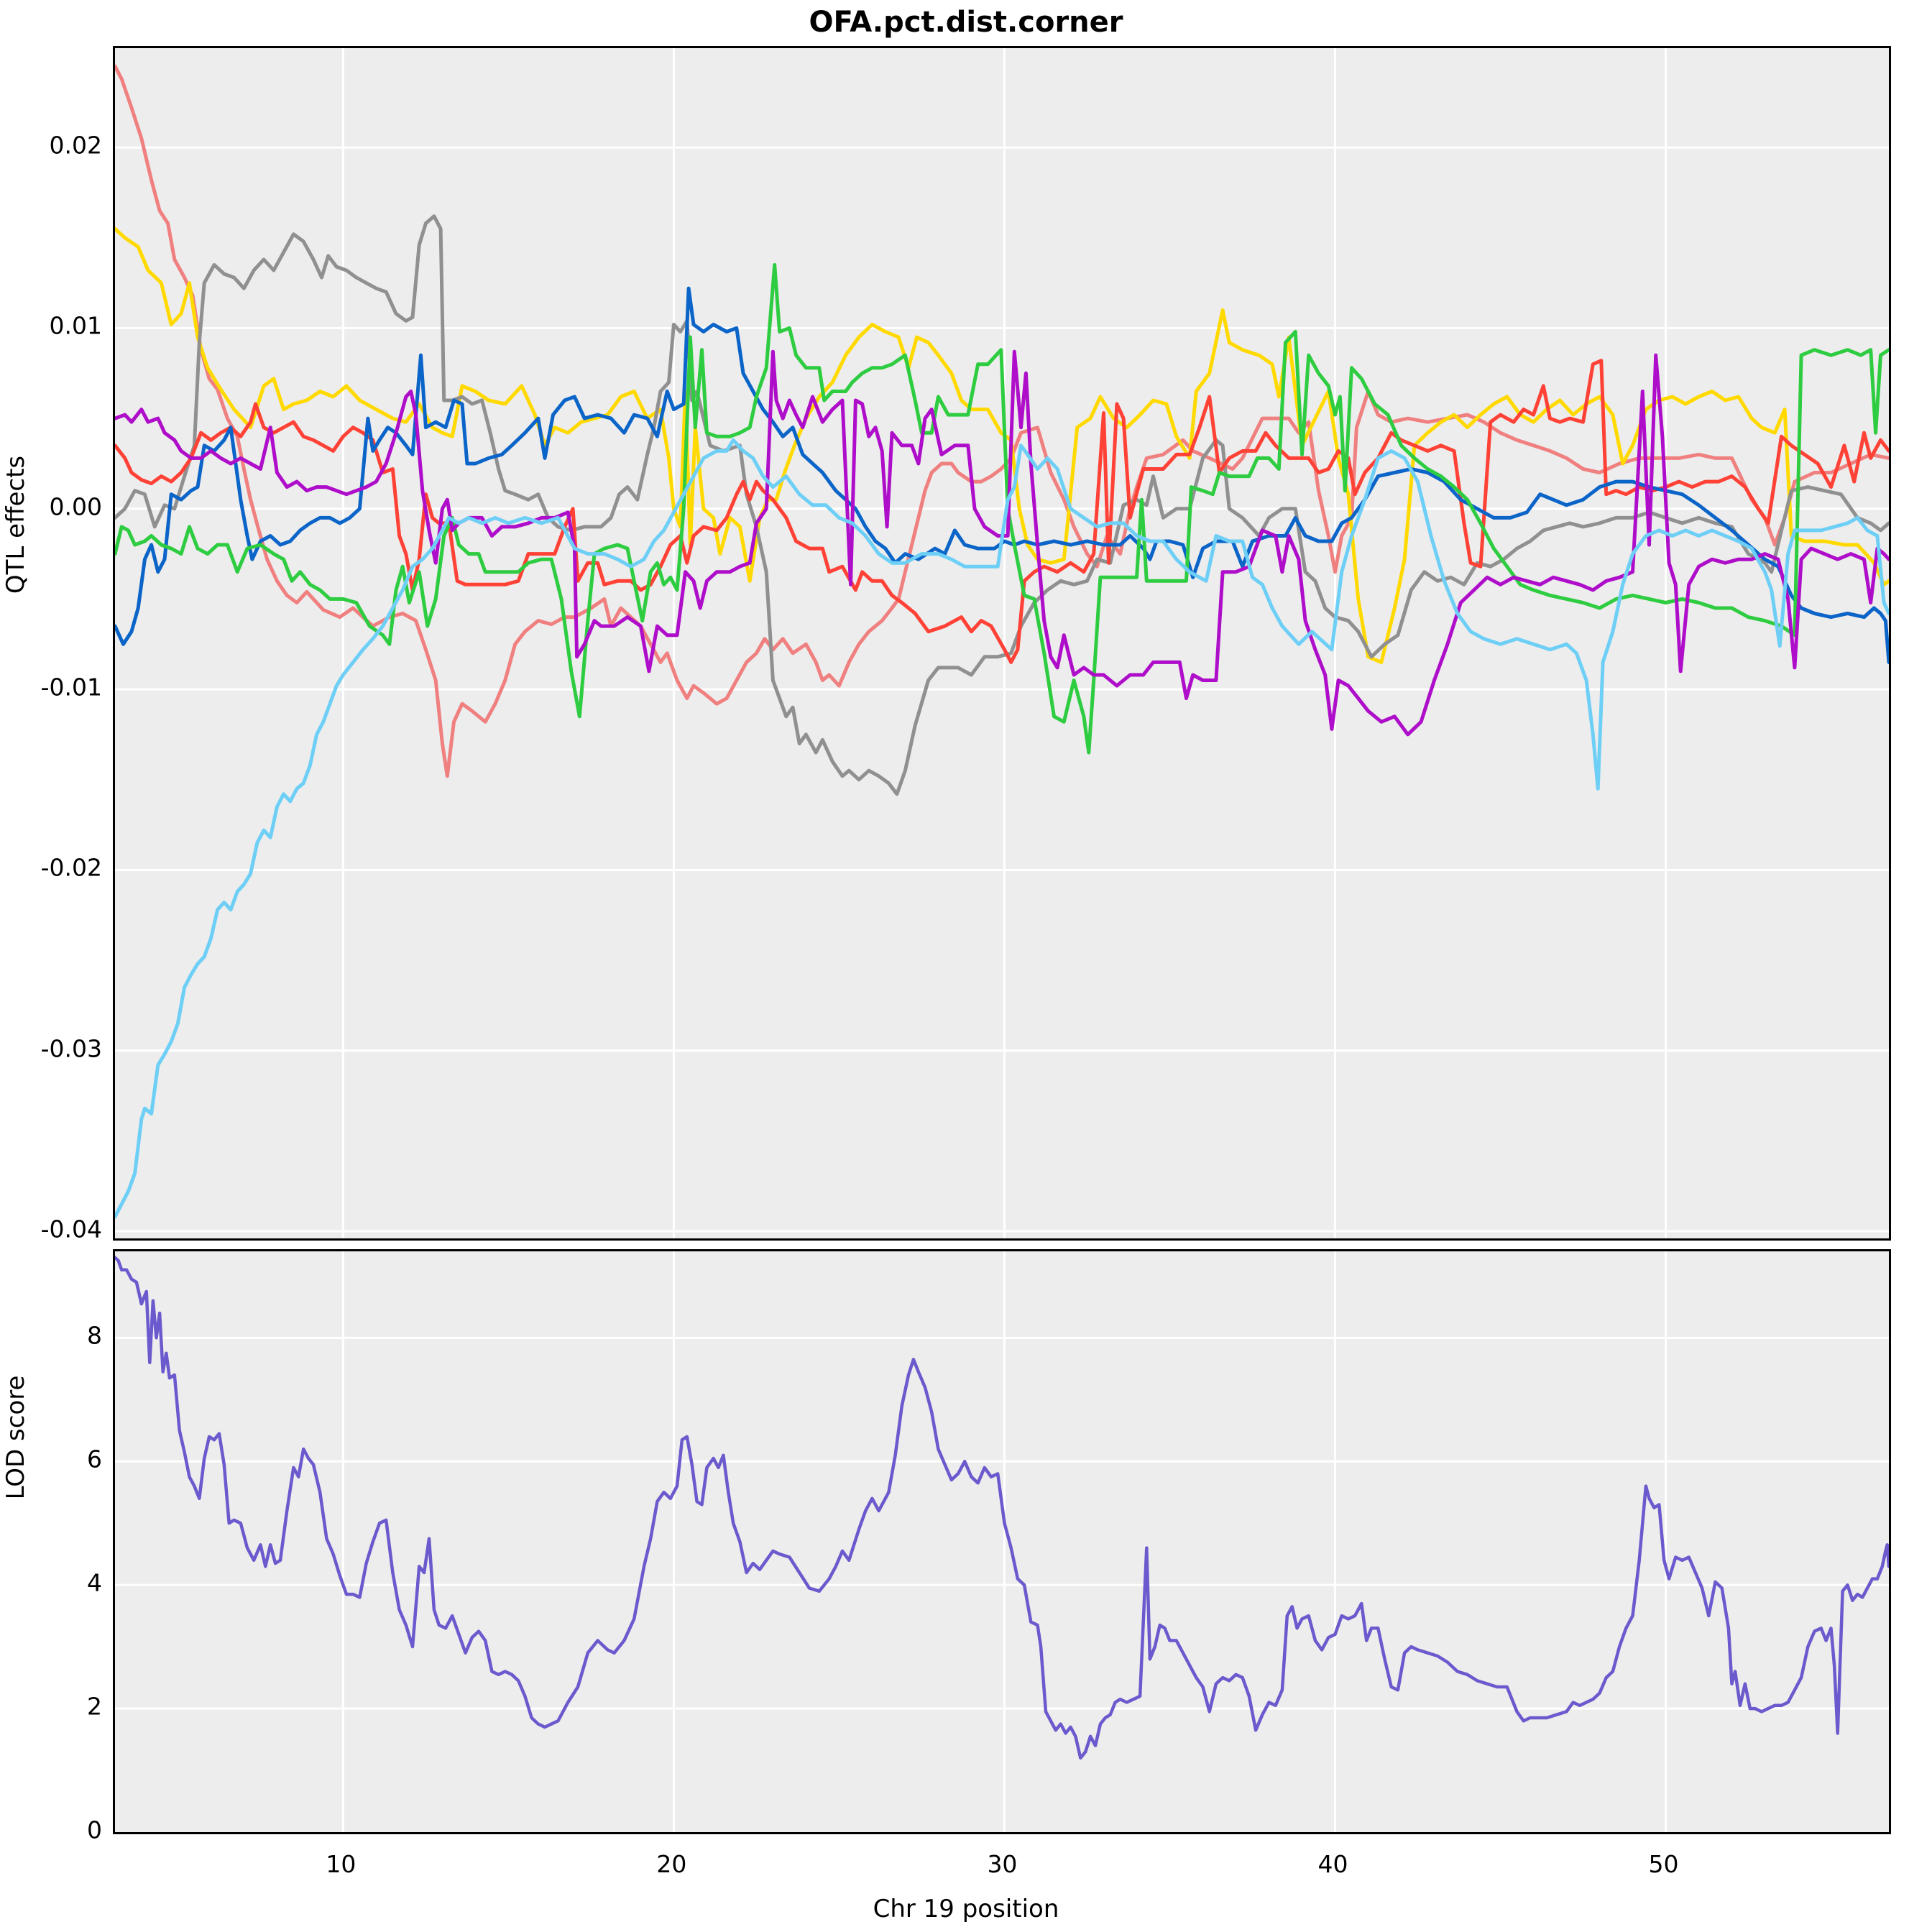 The height and width of the screenshot is (1932, 1932). What do you see at coordinates (1332, 1864) in the screenshot?
I see `x-tick-label: 40` at bounding box center [1332, 1864].